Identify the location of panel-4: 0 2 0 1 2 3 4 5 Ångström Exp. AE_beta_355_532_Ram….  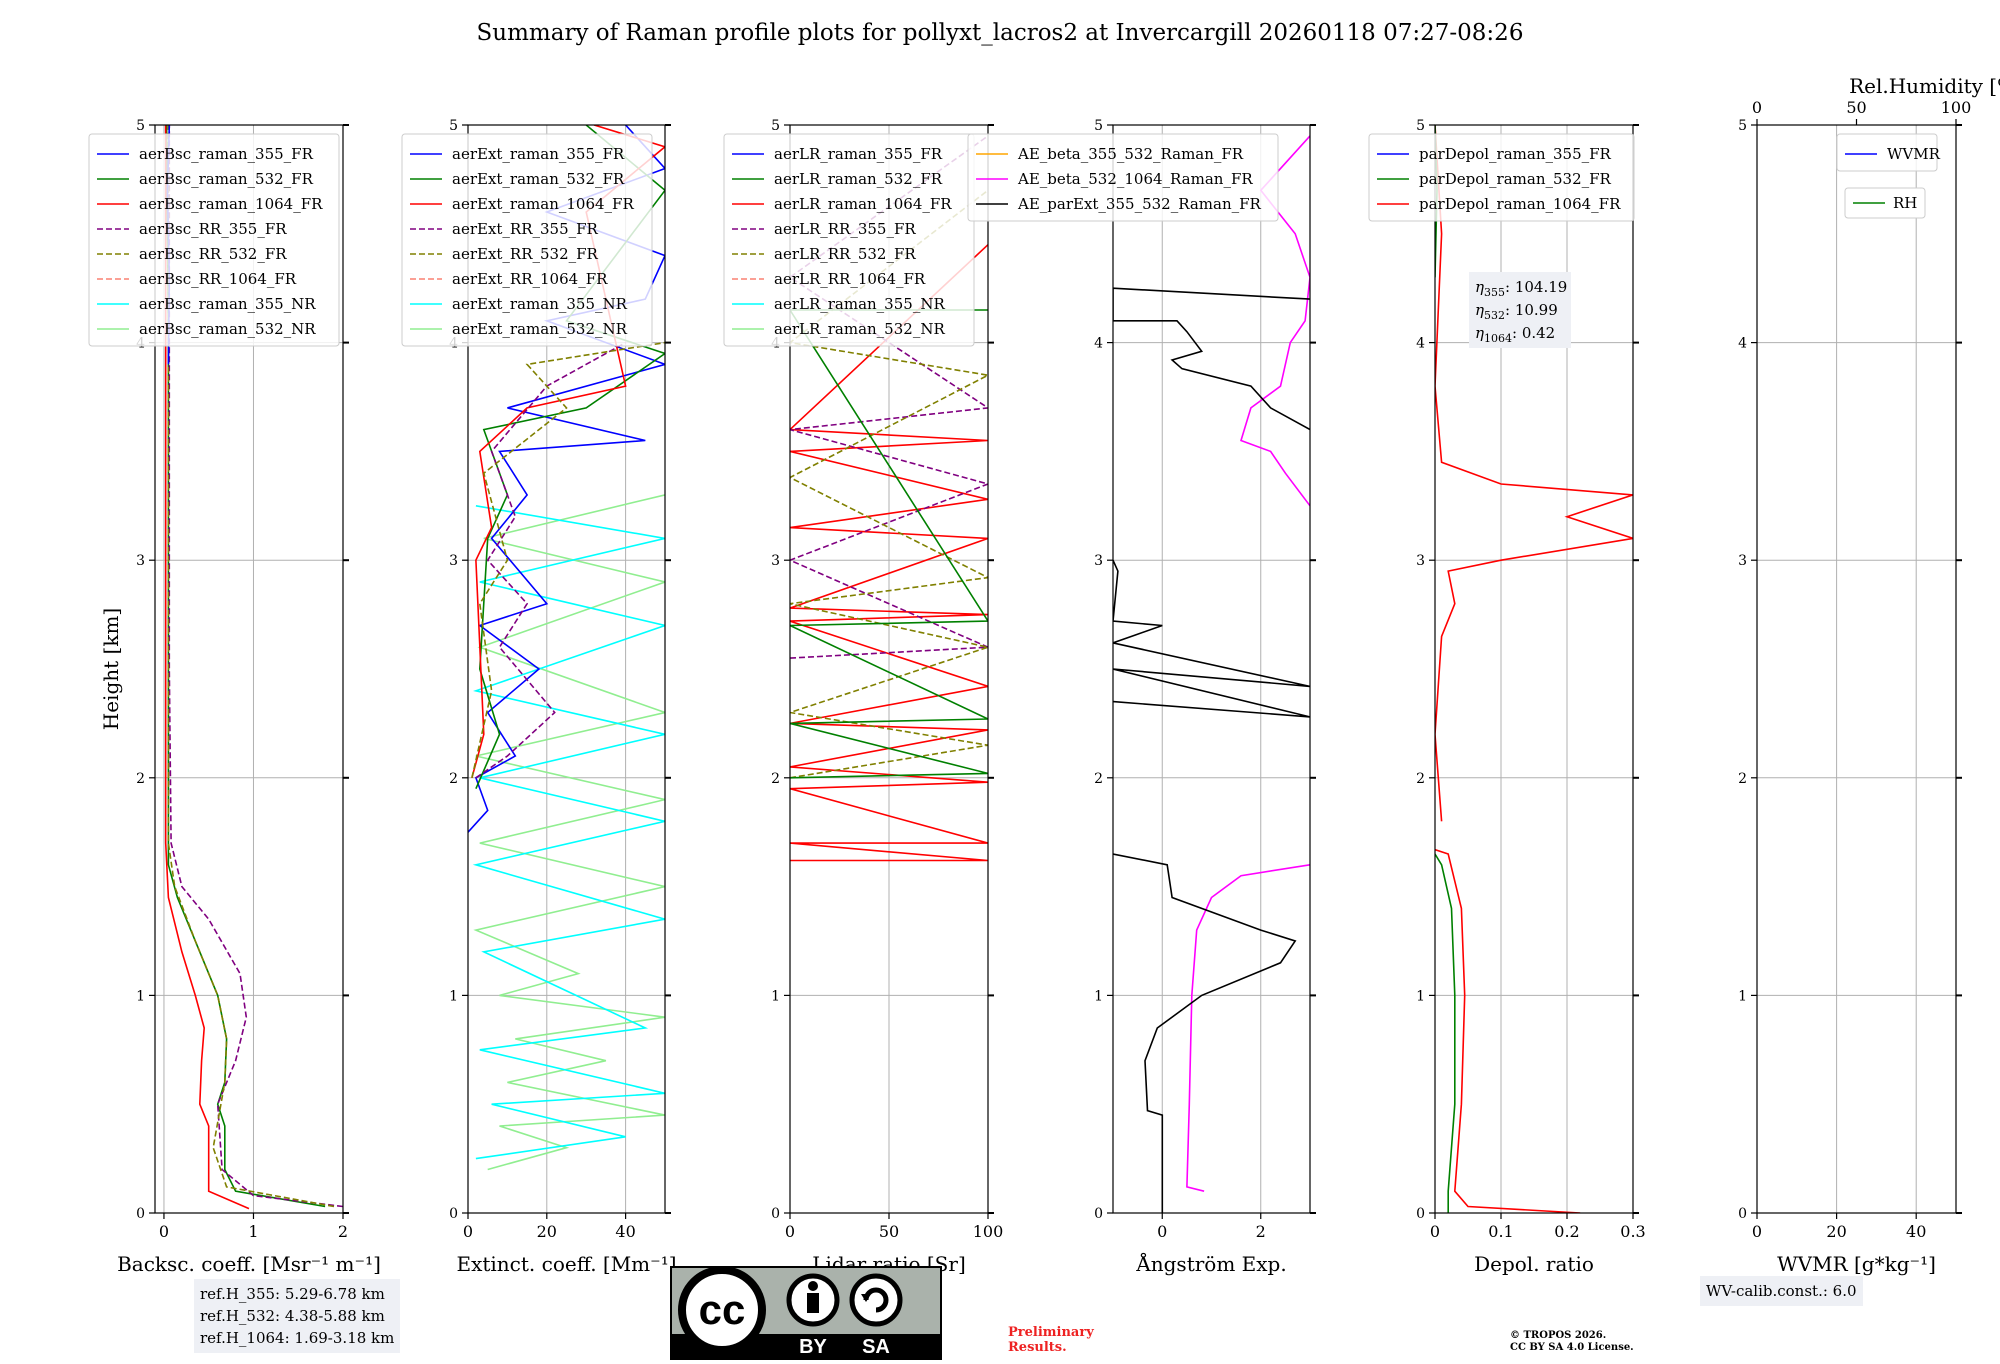
(1141, 697).